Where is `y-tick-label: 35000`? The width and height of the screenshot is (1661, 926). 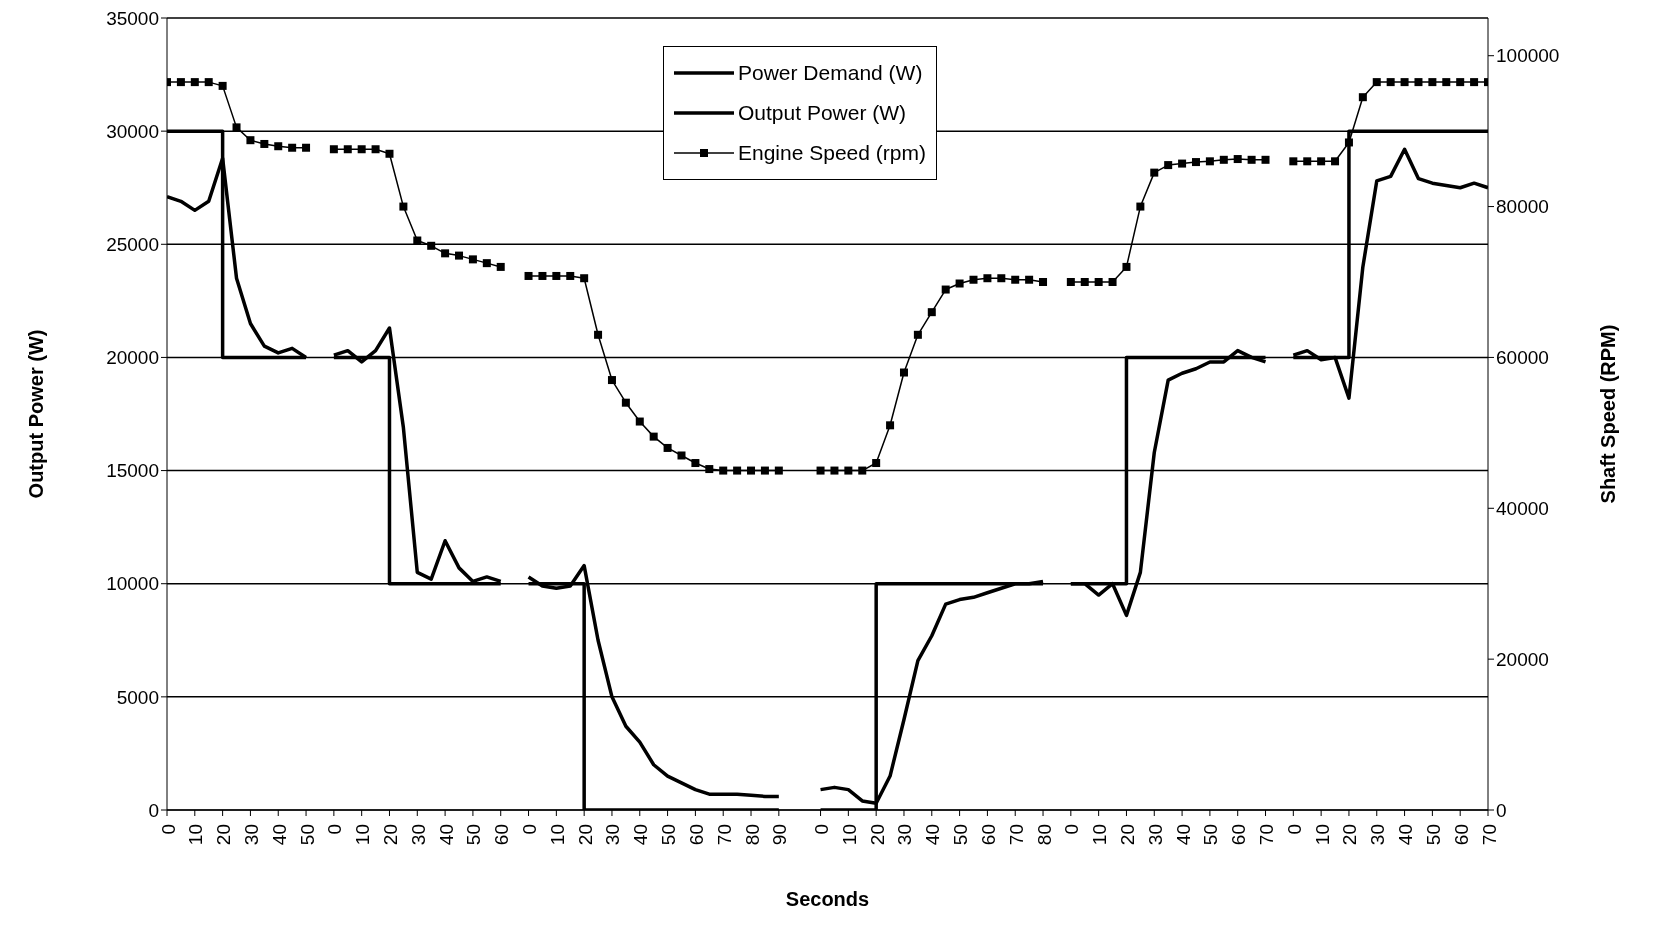
y-tick-label: 35000 is located at coordinates (132, 18).